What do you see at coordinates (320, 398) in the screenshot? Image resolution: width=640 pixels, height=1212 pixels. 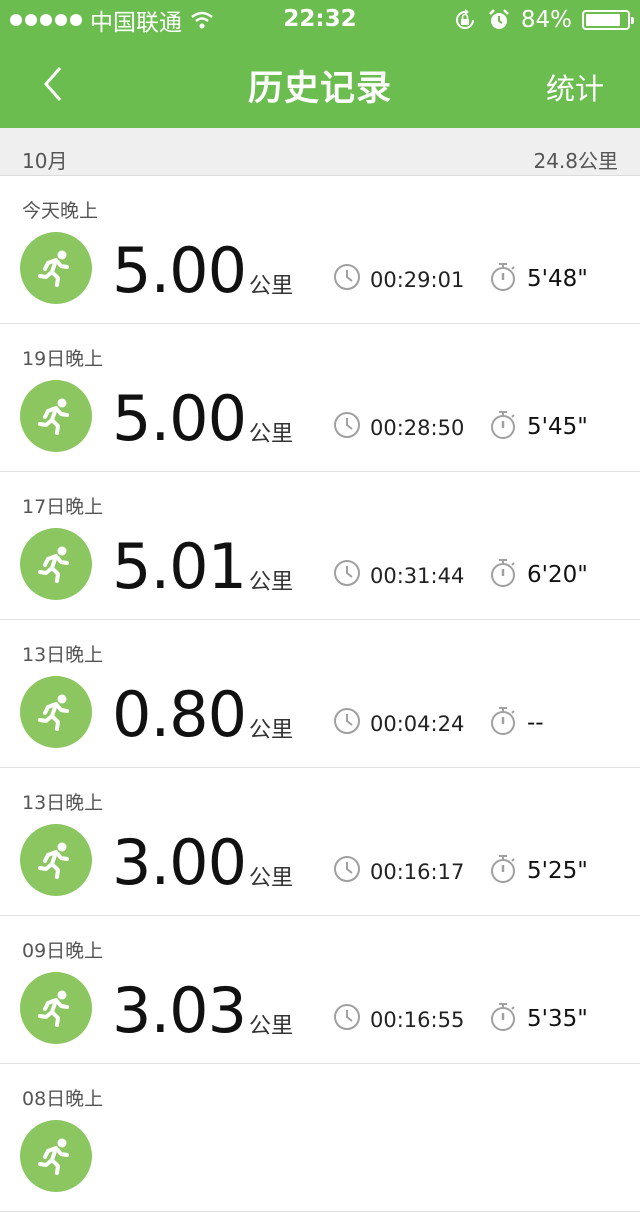 I see `history-row: 19日晚上 5.00 公里 00:28:50 5'45"` at bounding box center [320, 398].